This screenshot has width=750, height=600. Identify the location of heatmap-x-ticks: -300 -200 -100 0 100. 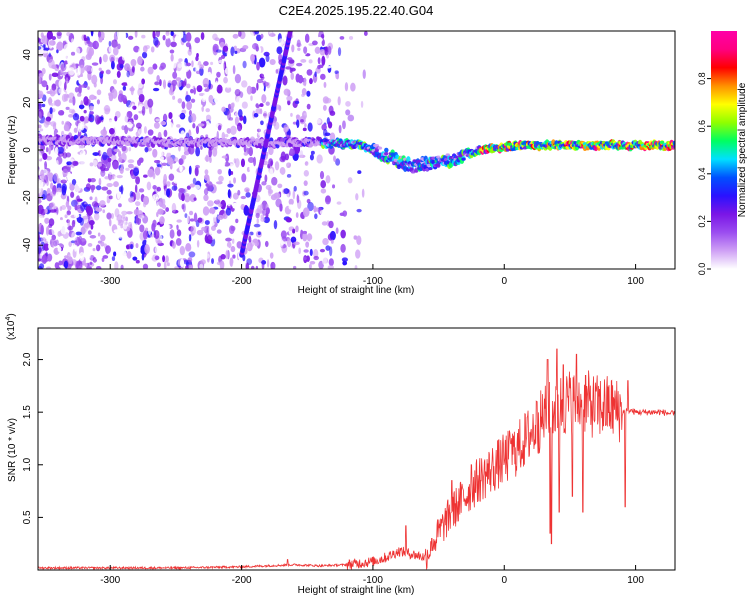
(372, 275).